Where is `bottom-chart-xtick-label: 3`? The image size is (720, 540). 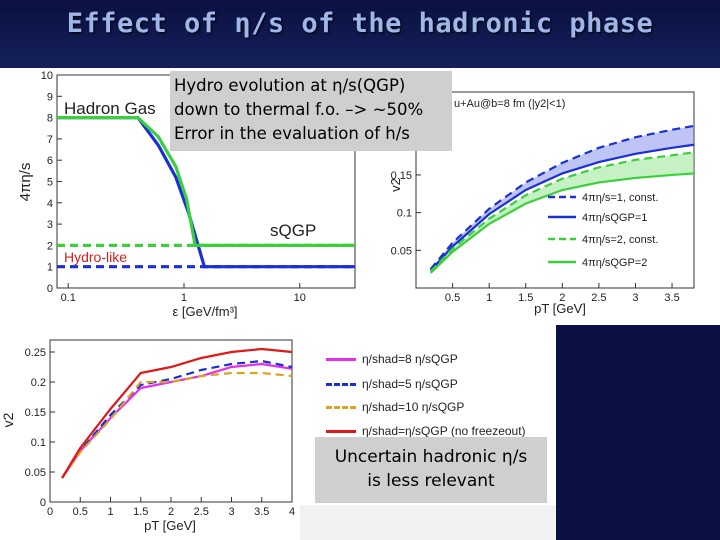
bottom-chart-xtick-label: 3 is located at coordinates (231, 512).